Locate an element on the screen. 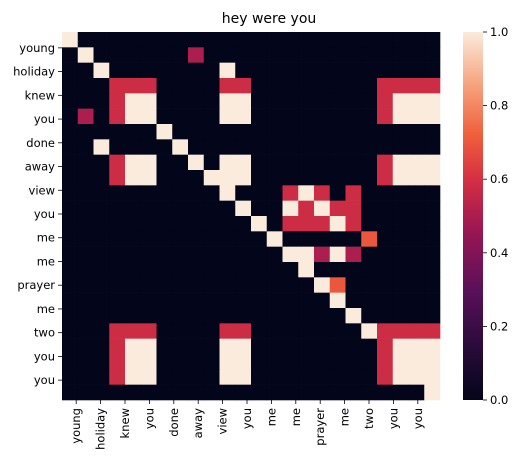 The width and height of the screenshot is (523, 472). y-tick-label: me is located at coordinates (46, 238).